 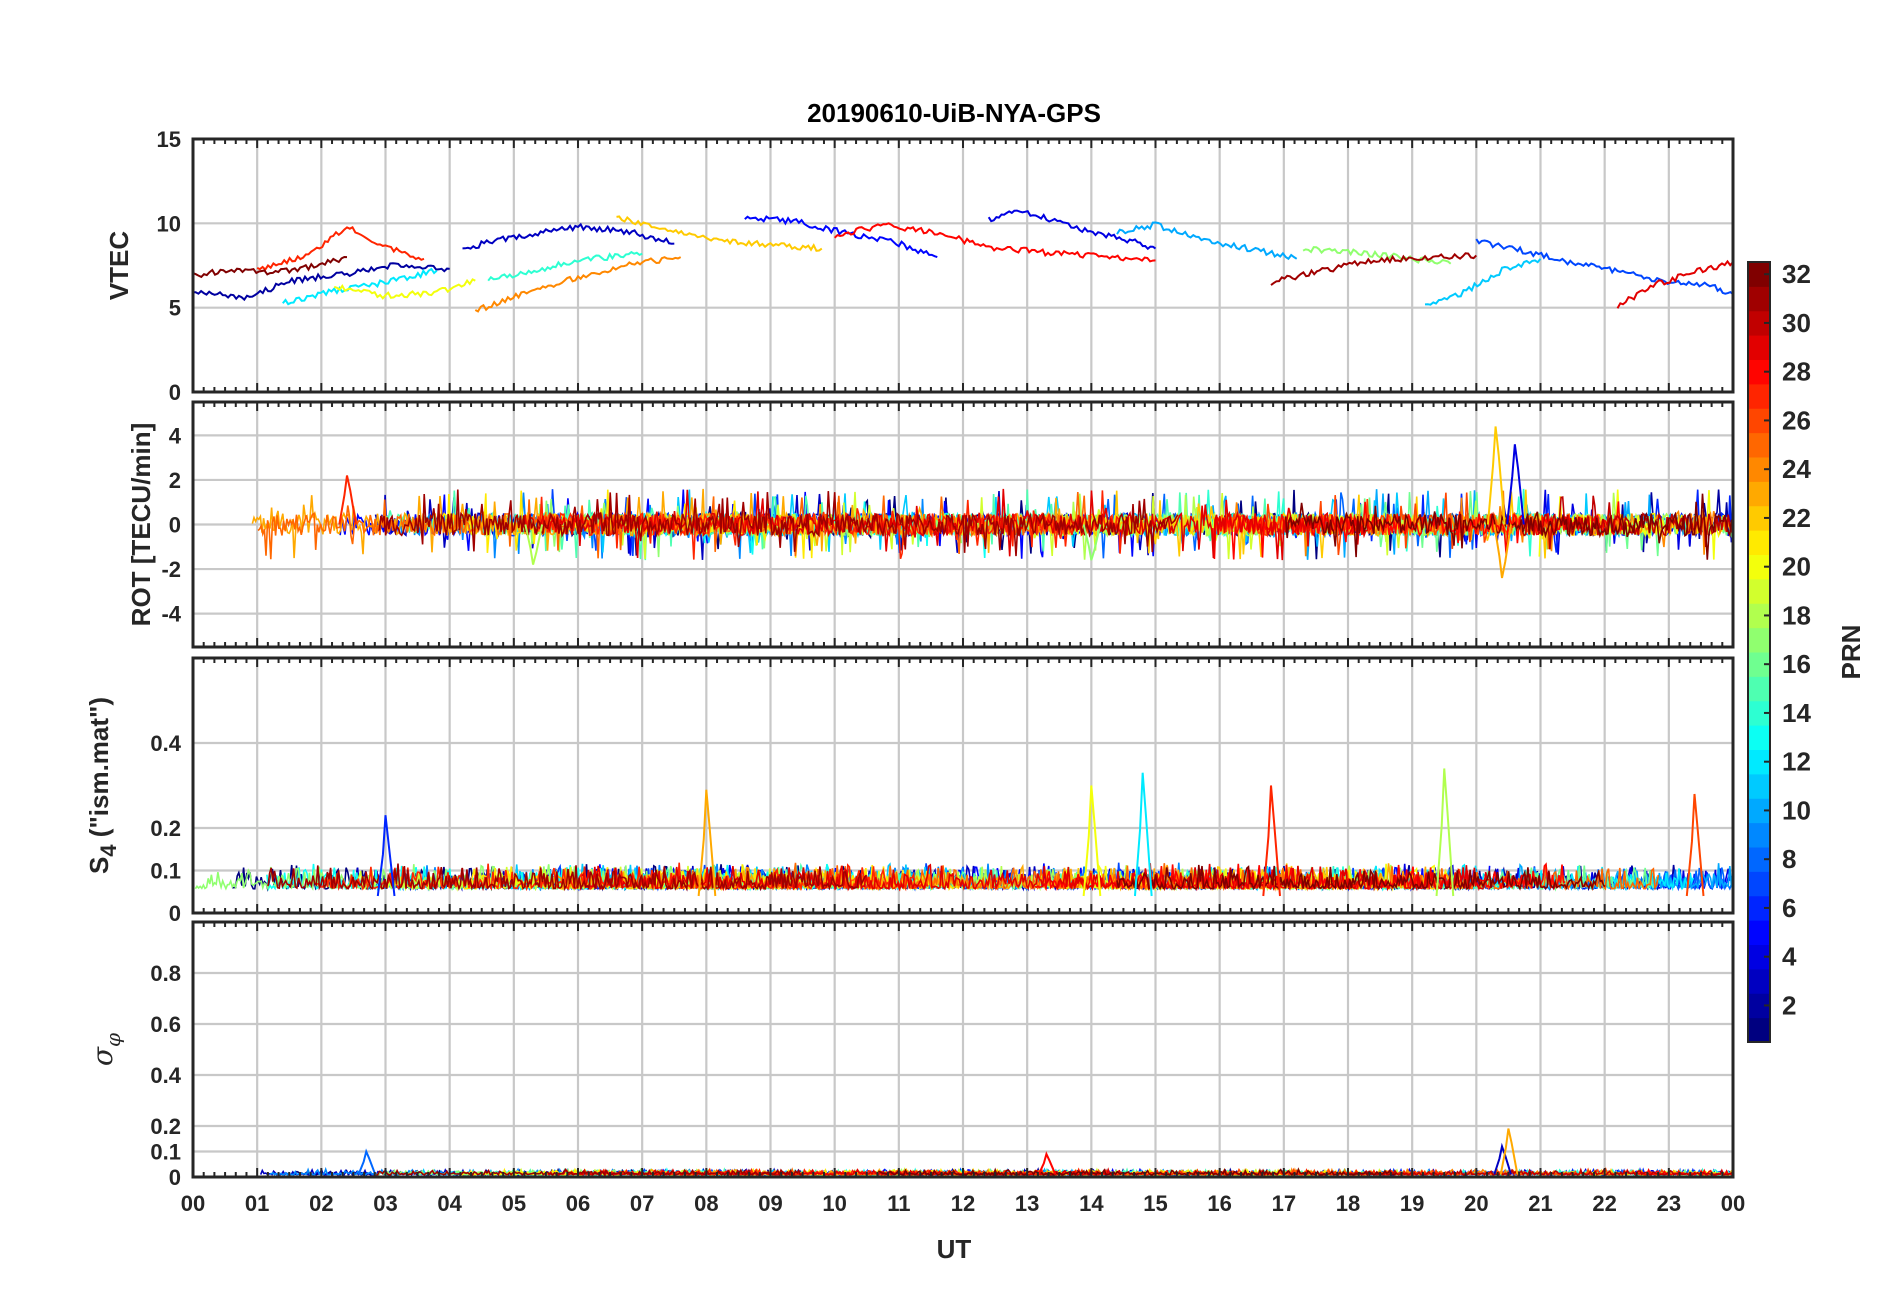 What do you see at coordinates (1796, 420) in the screenshot?
I see `colorbar-tick-label: 26` at bounding box center [1796, 420].